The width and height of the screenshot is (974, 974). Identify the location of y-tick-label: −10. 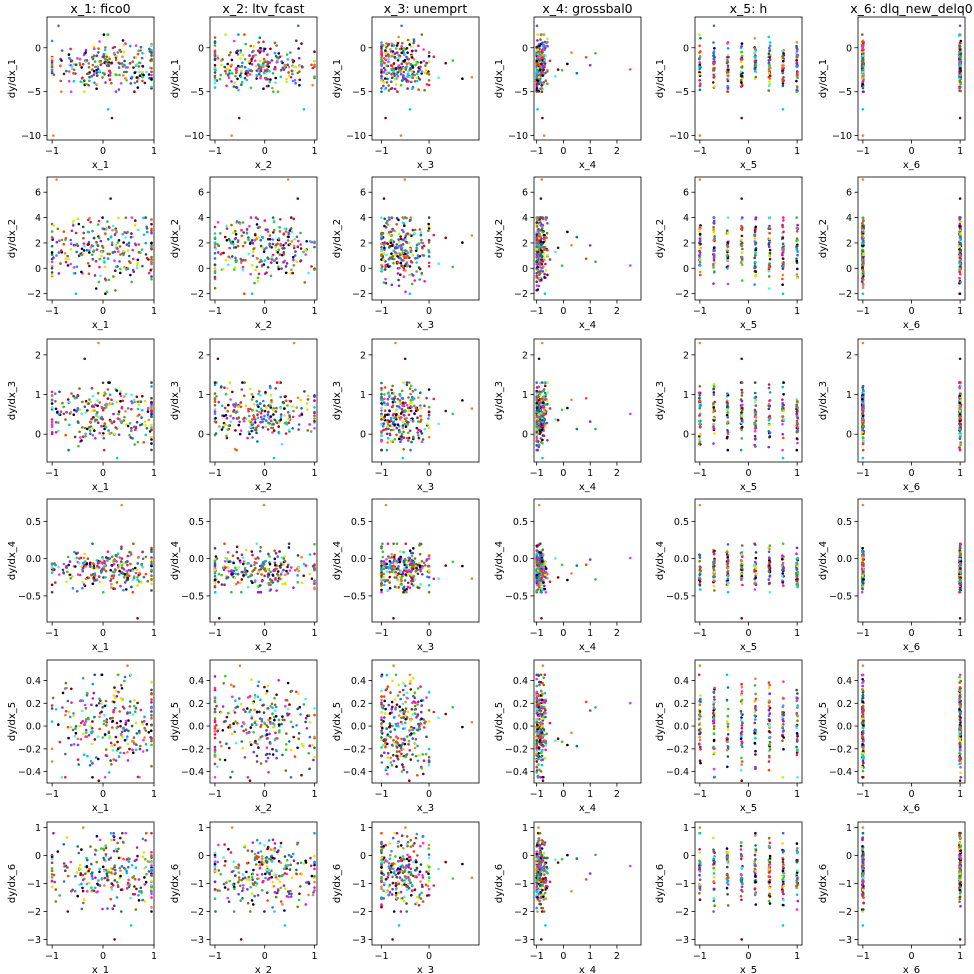
(518, 136).